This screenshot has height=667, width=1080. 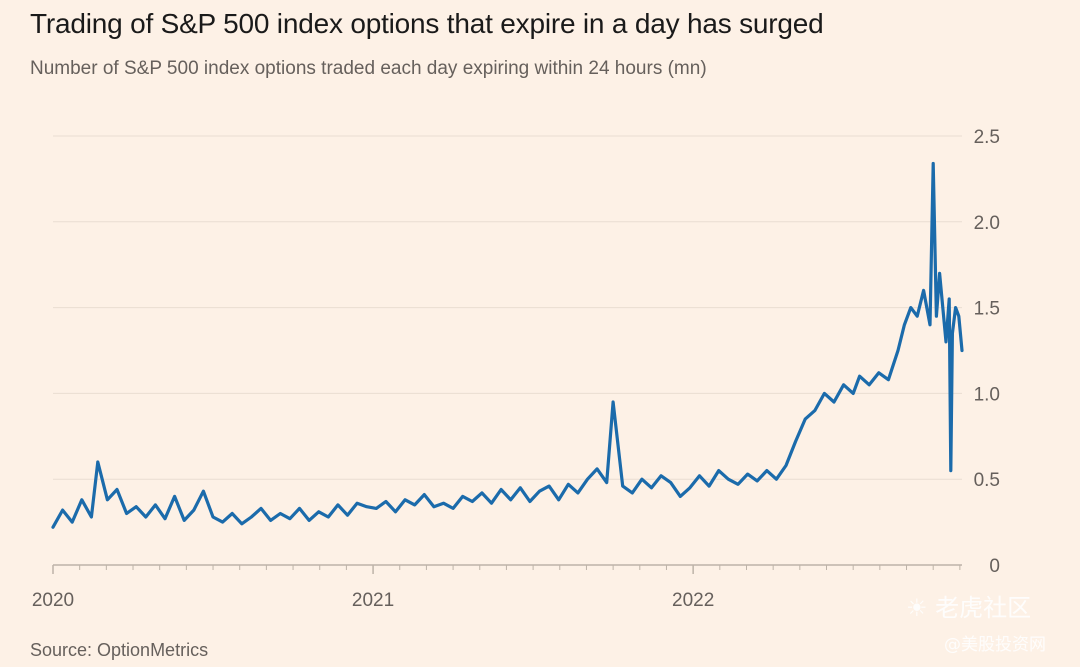 What do you see at coordinates (119, 650) in the screenshot?
I see `source-note: Source: OptionMetrics` at bounding box center [119, 650].